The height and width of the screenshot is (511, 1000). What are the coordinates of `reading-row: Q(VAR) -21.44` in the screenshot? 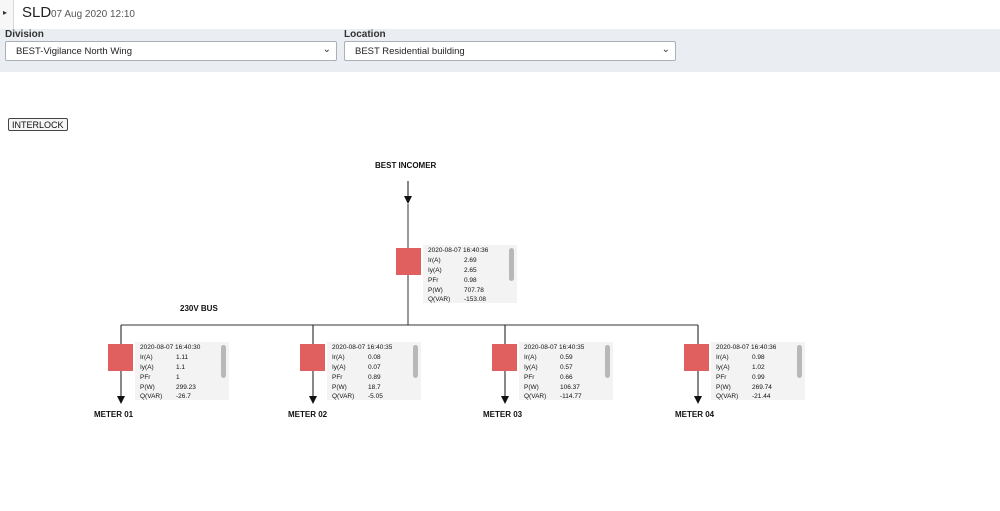 It's located at (743, 396).